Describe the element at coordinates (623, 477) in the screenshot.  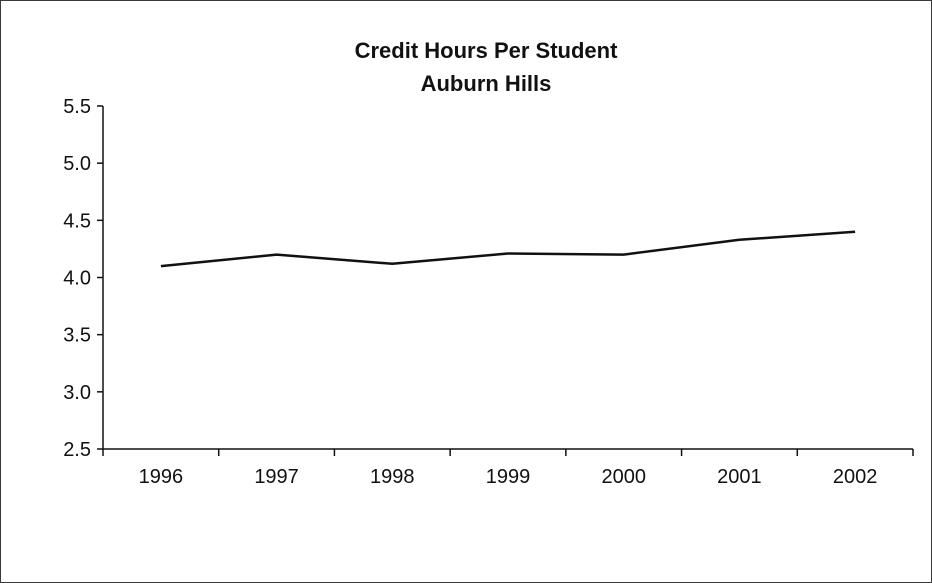
I see `x-tick-label: 2000` at that location.